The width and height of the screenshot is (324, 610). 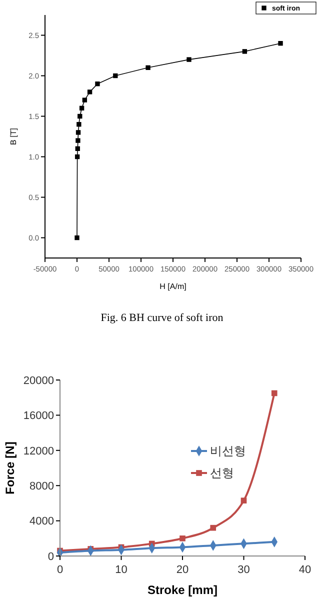 I want to click on legend-label: 선형, so click(x=222, y=473).